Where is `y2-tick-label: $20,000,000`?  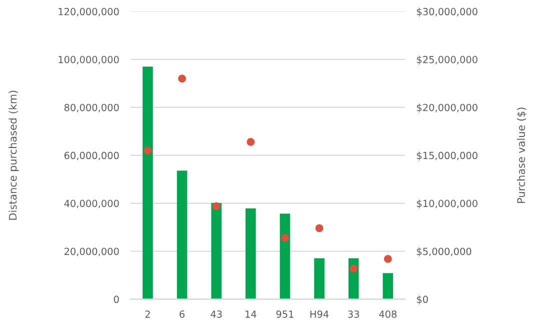 y2-tick-label: $20,000,000 is located at coordinates (447, 108).